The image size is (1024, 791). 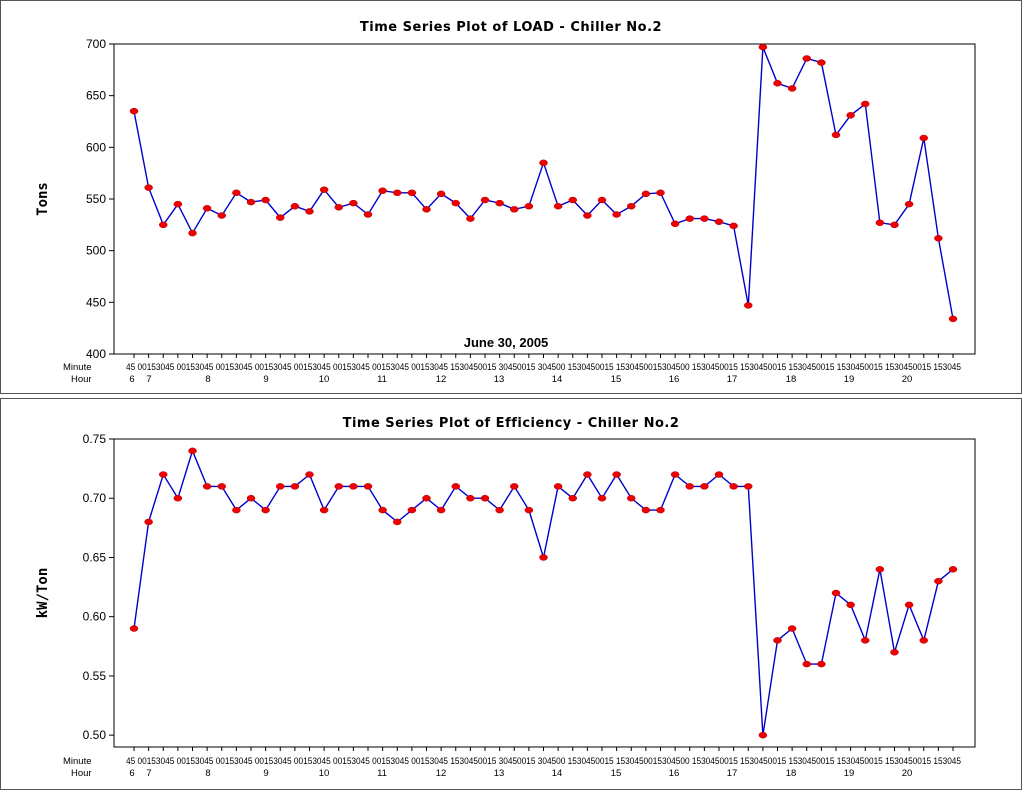 I want to click on y-tick-label: 700, so click(x=96, y=44).